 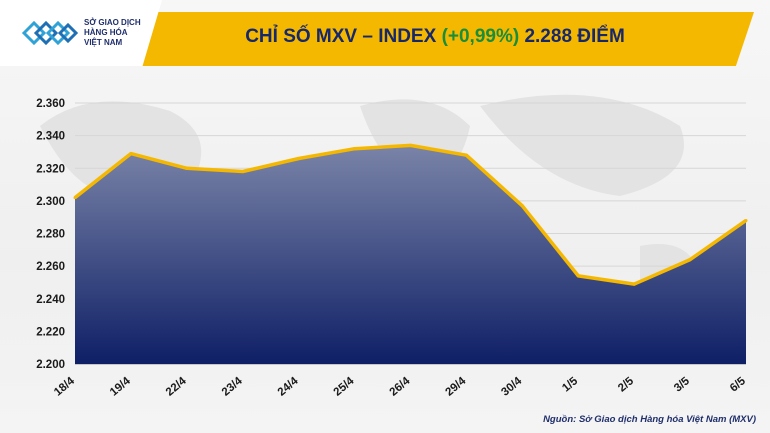 I want to click on title-suffix: 2.288 ĐIỂM, so click(x=572, y=36).